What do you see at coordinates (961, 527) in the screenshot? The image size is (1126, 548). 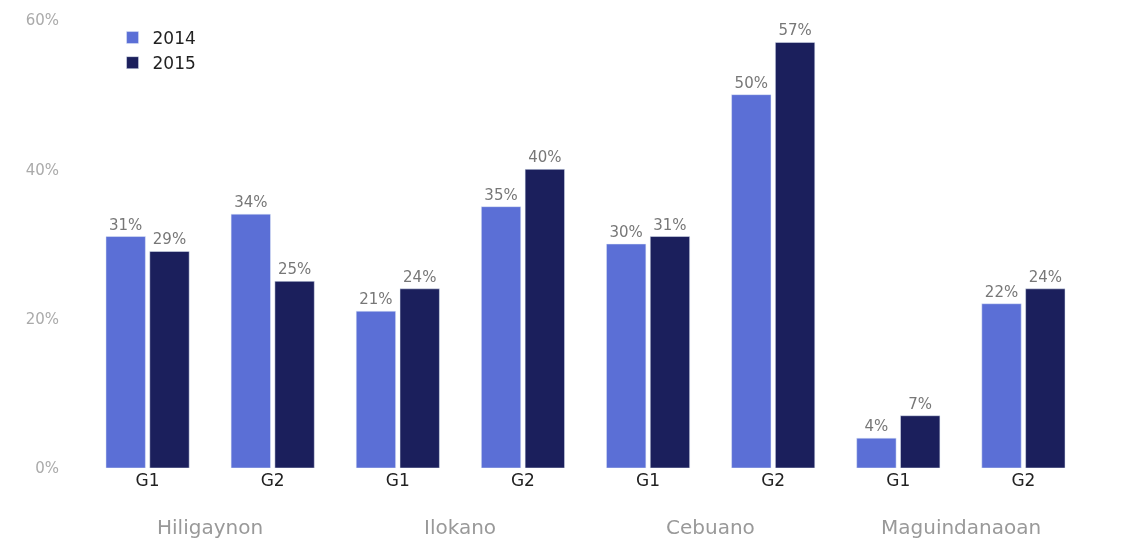 I see `text: Maguindanaoan` at bounding box center [961, 527].